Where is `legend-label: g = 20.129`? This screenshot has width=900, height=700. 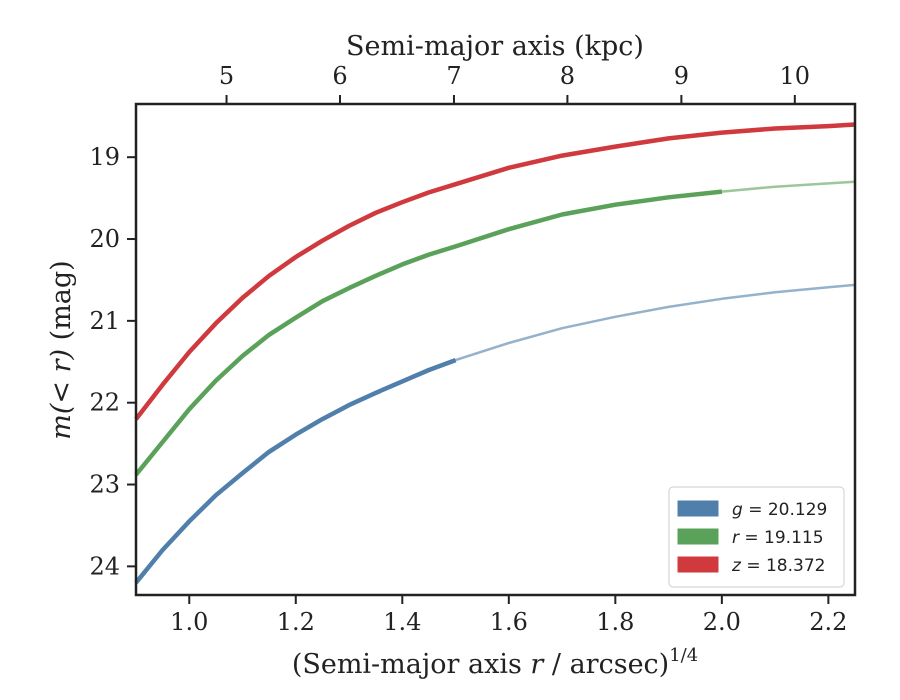 legend-label: g = 20.129 is located at coordinates (779, 510).